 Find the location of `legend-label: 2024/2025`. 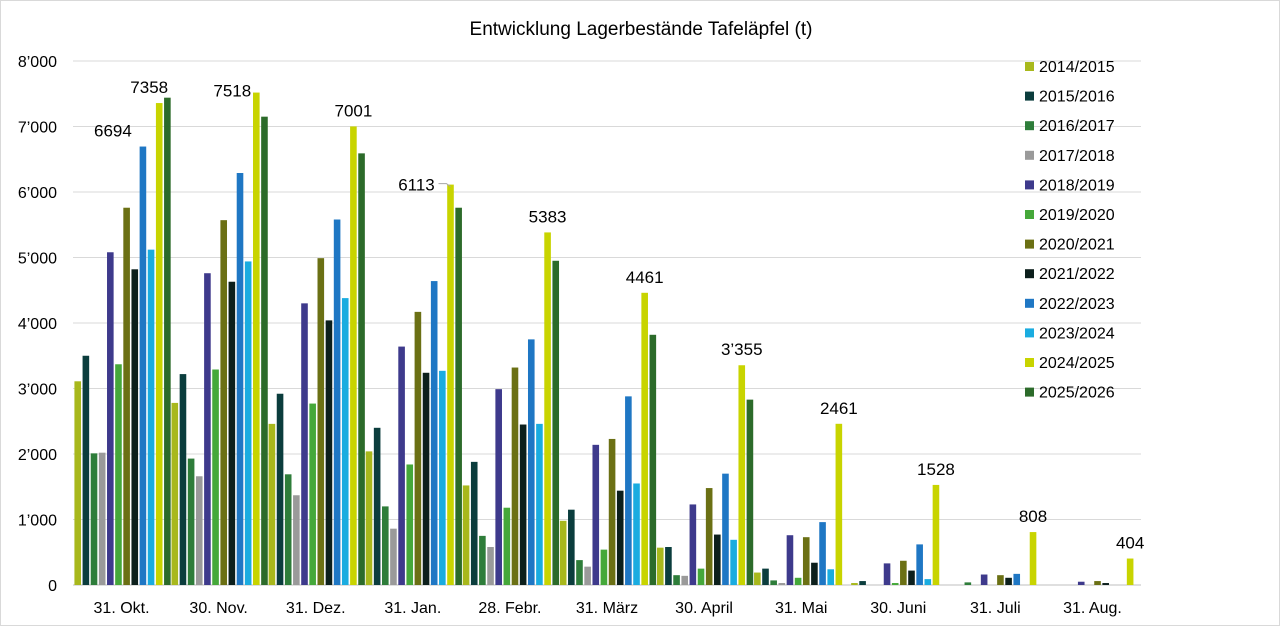

legend-label: 2024/2025 is located at coordinates (1077, 363).